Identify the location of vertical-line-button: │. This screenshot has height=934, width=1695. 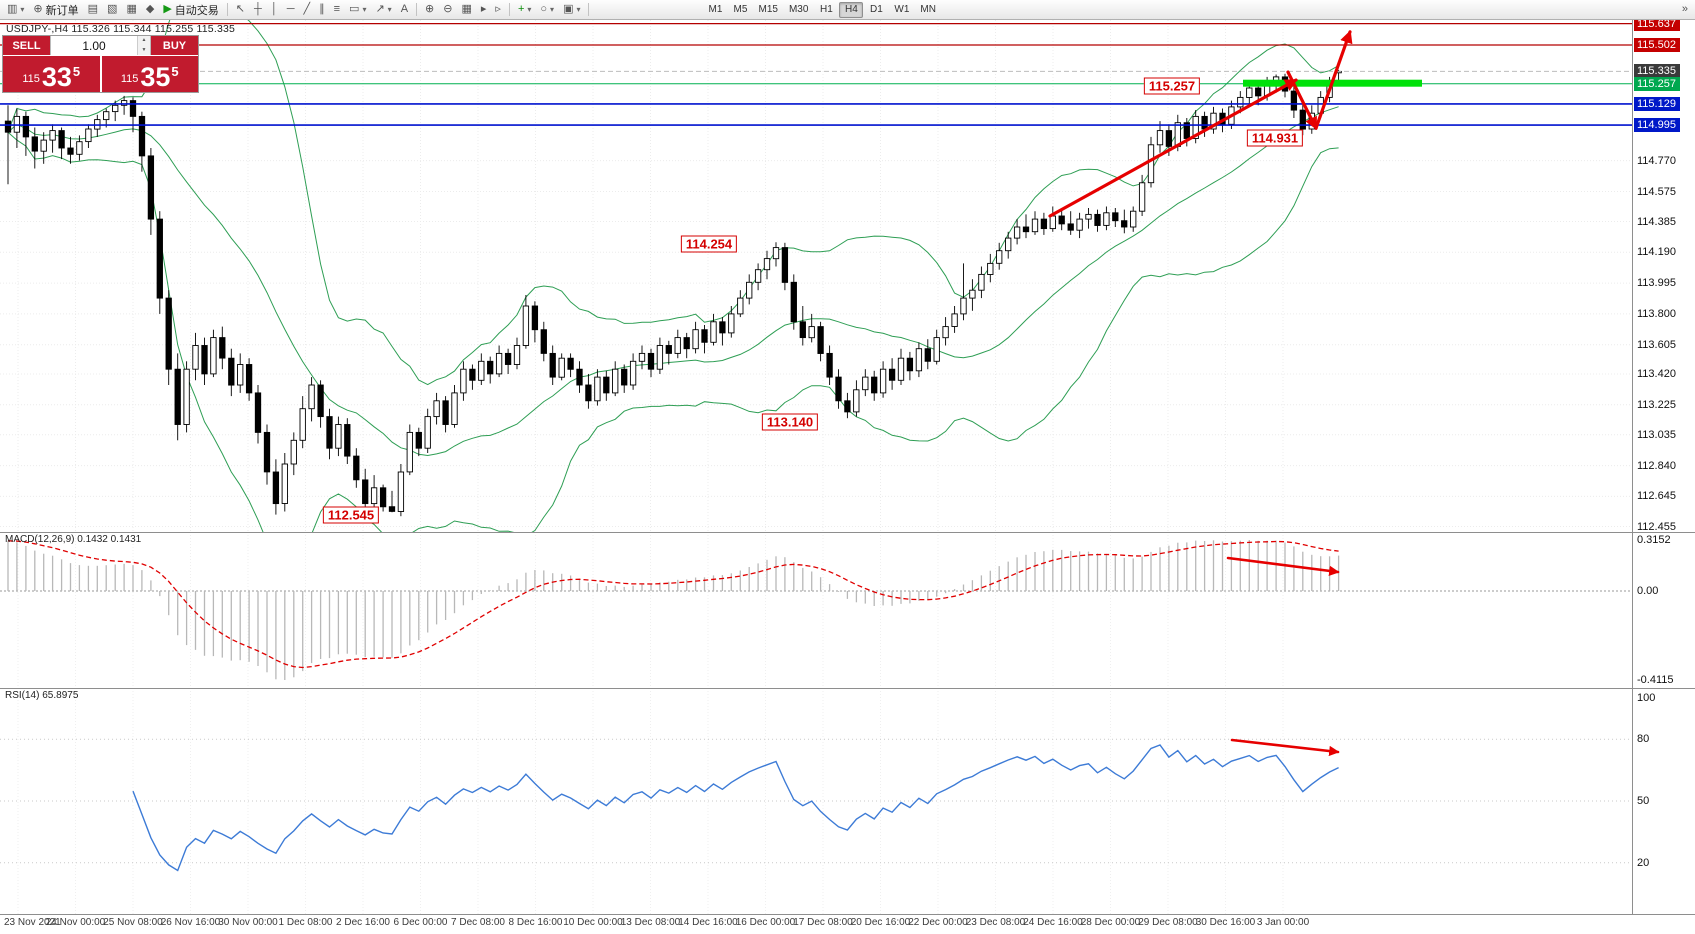
(274, 9).